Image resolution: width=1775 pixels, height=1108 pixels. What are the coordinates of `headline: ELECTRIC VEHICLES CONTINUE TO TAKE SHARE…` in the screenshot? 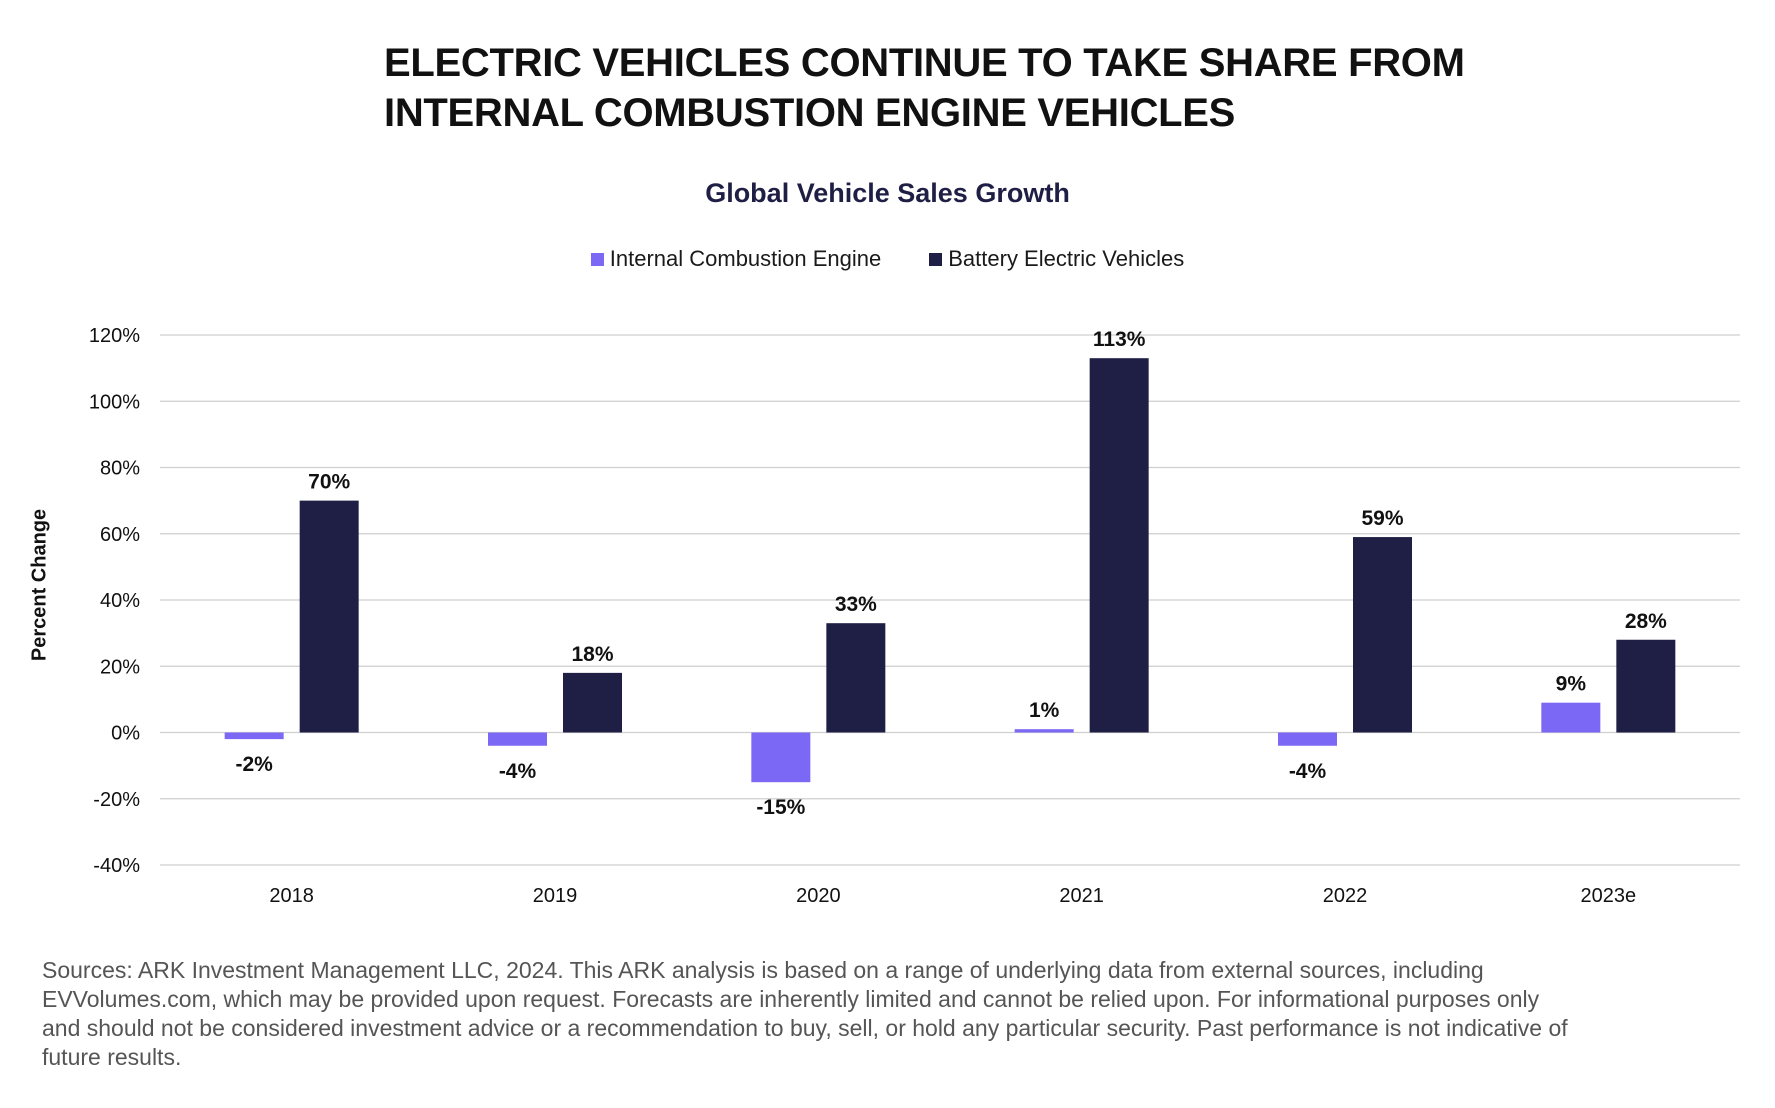 It's located at (984, 88).